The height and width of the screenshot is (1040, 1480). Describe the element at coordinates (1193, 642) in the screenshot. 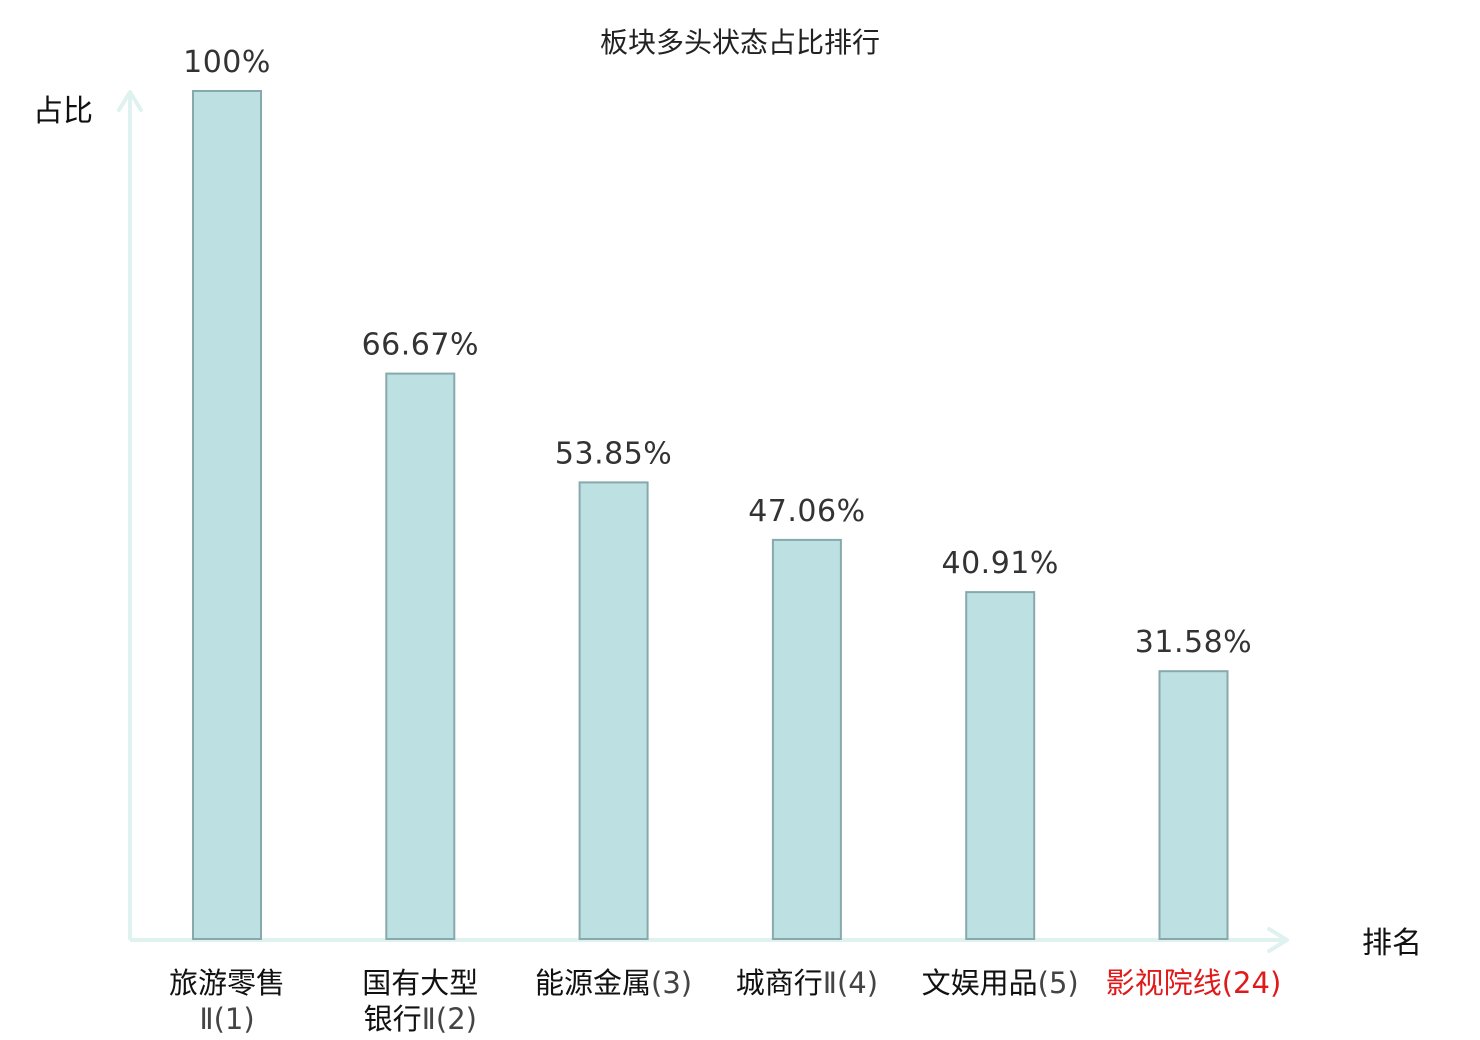

I see `bar-value-label: 31.58%` at that location.